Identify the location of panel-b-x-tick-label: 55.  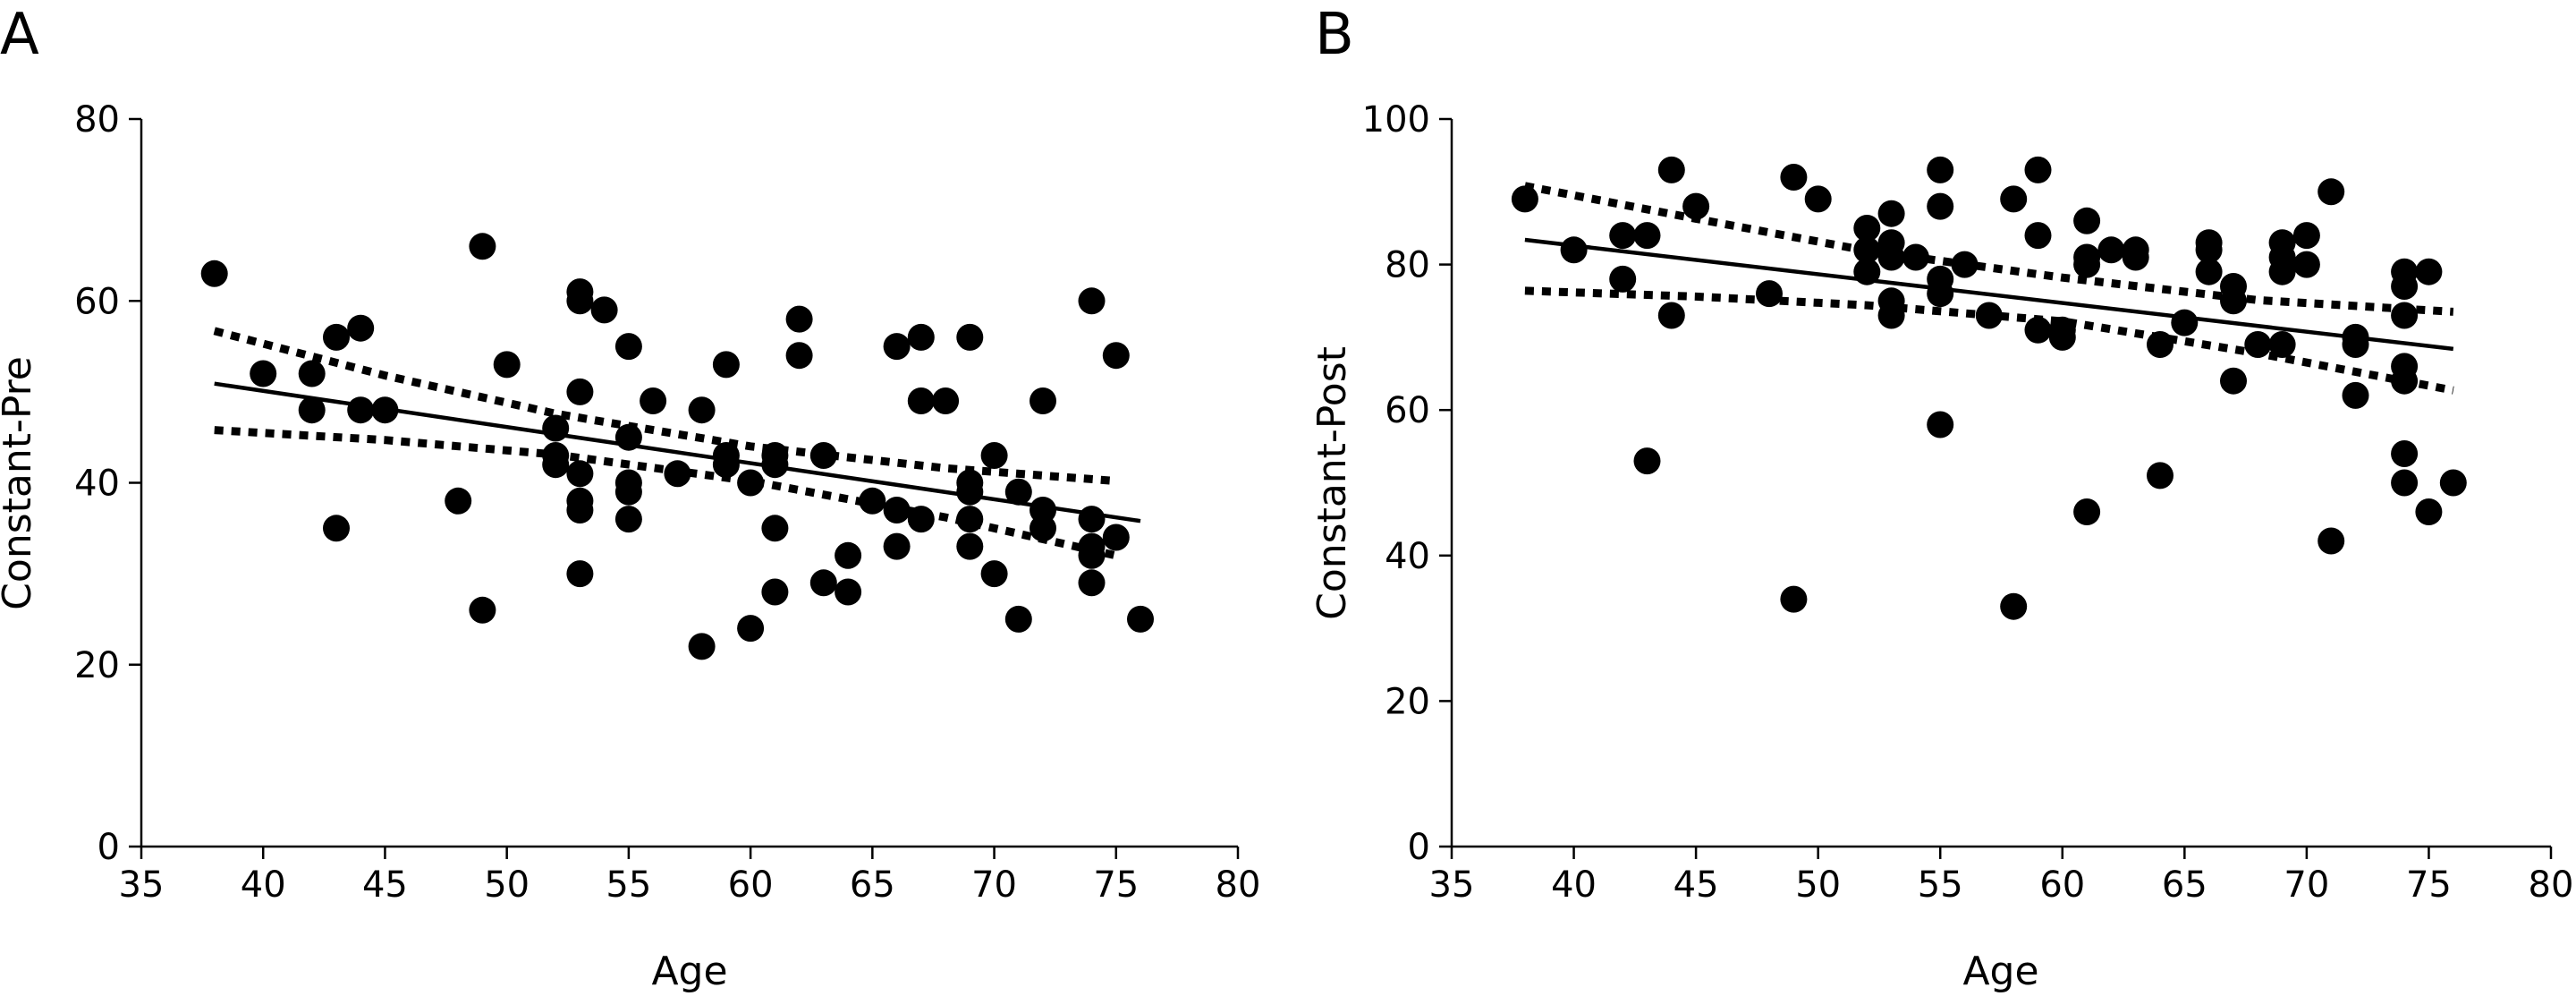
(1940, 885).